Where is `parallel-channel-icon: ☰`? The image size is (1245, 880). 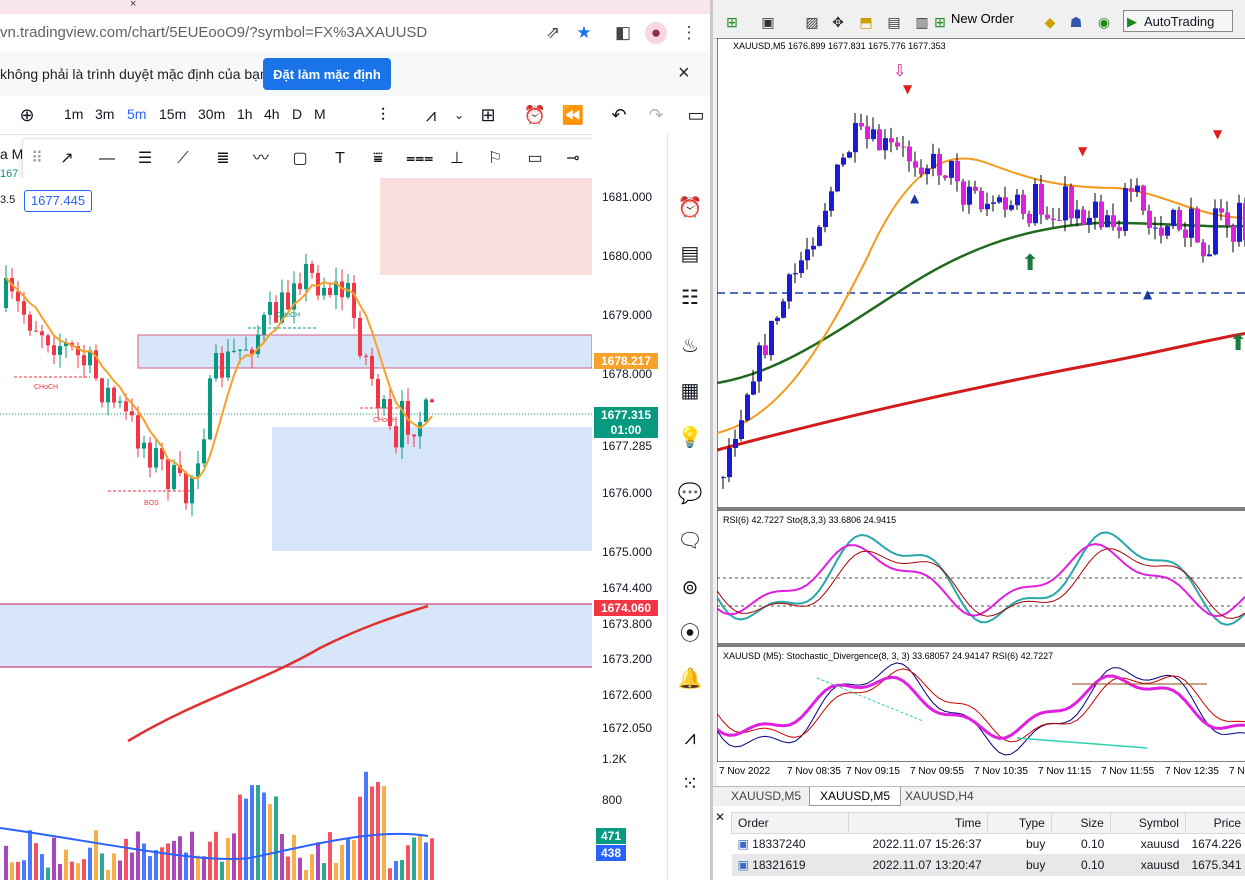
parallel-channel-icon: ☰ is located at coordinates (145, 158).